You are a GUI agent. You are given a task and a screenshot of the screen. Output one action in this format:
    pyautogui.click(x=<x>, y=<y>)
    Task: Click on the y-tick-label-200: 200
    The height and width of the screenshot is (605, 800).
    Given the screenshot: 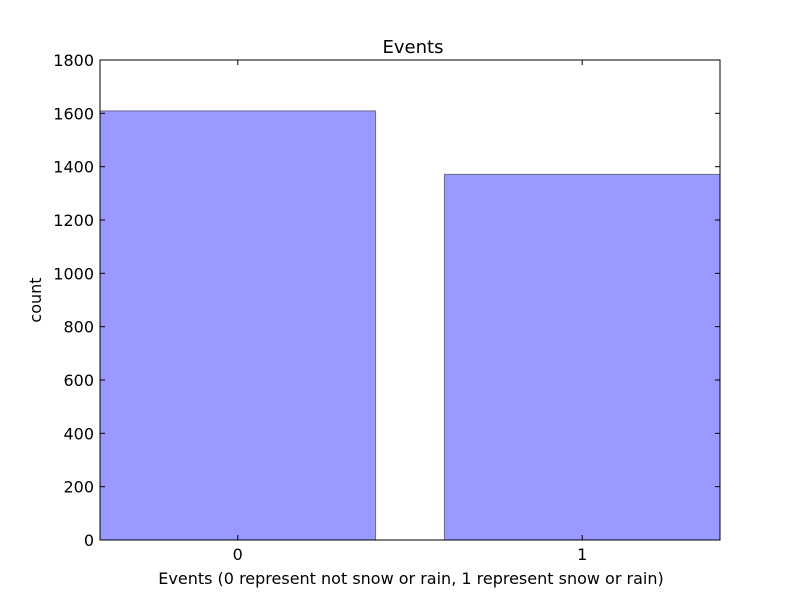 What is the action you would take?
    pyautogui.click(x=78, y=487)
    